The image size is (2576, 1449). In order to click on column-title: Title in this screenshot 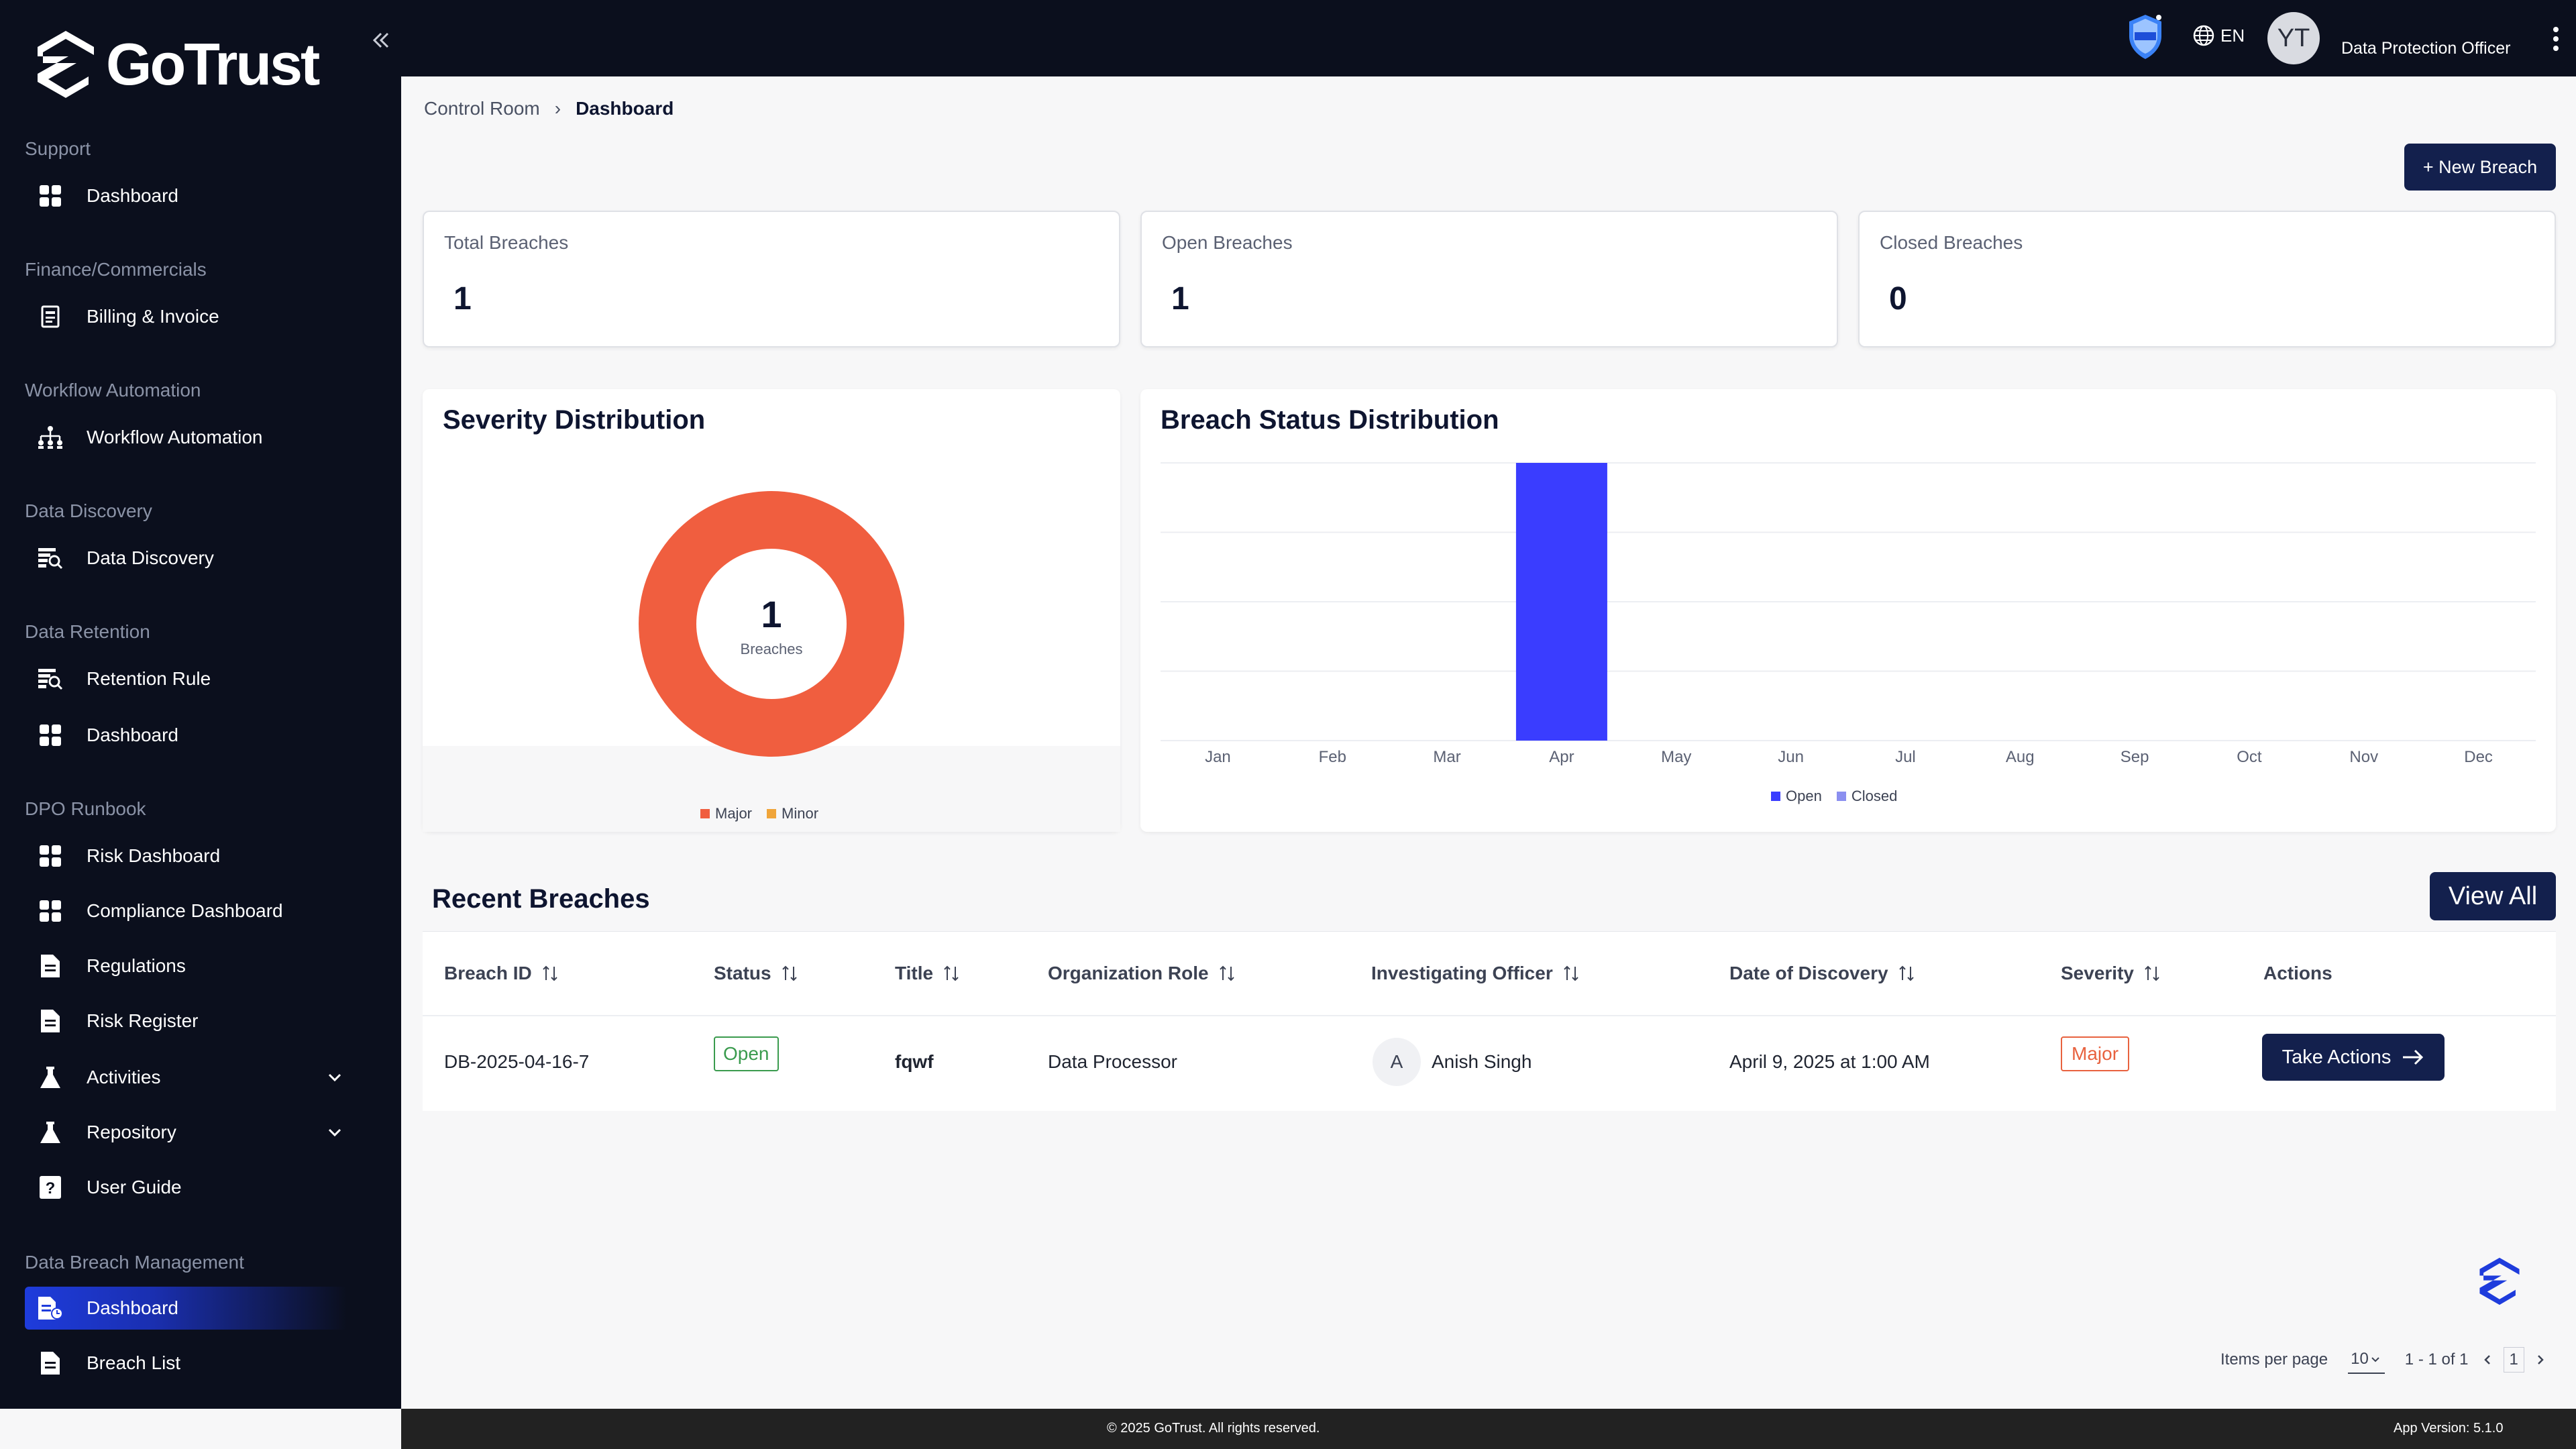, I will do `click(927, 973)`.